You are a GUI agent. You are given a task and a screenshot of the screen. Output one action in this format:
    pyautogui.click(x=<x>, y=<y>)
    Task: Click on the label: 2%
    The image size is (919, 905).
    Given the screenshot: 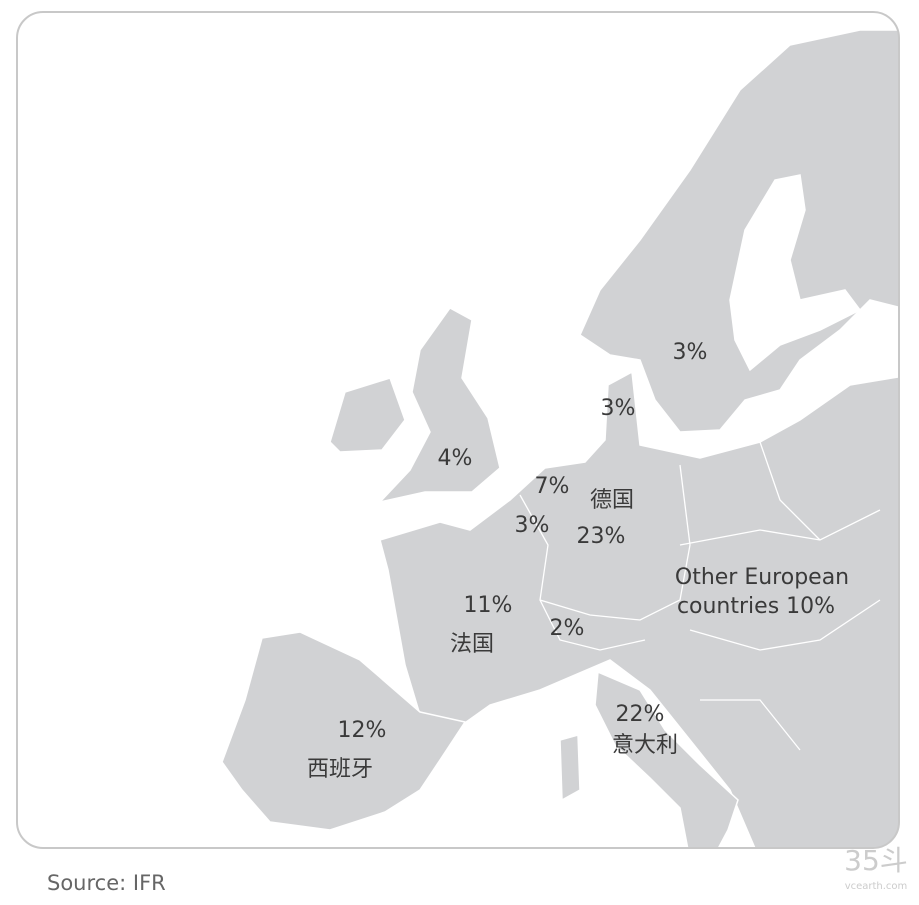 What is the action you would take?
    pyautogui.click(x=567, y=628)
    